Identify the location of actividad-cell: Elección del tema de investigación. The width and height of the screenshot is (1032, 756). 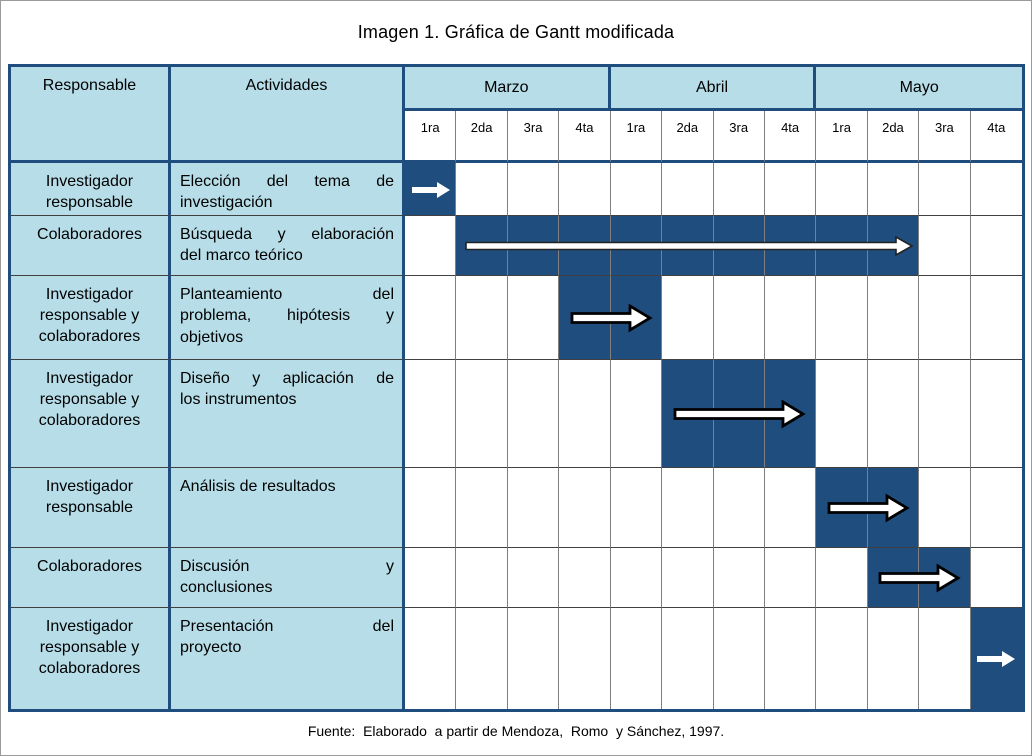
(288, 189).